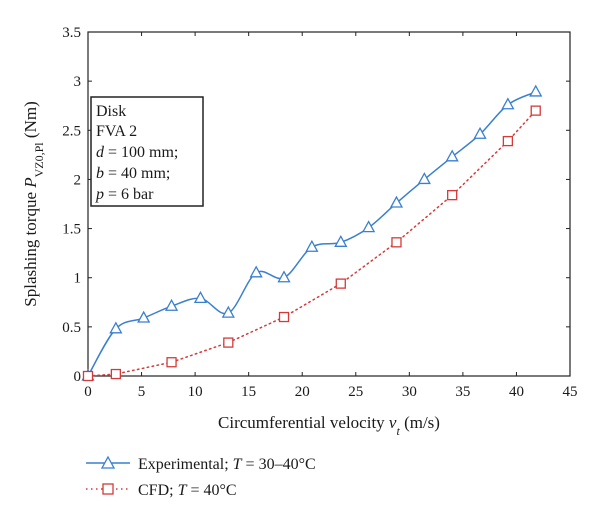 This screenshot has height=531, width=600. Describe the element at coordinates (201, 477) in the screenshot. I see `legend: Experimental; T = 30–40°C CFD; T = 40°C` at that location.